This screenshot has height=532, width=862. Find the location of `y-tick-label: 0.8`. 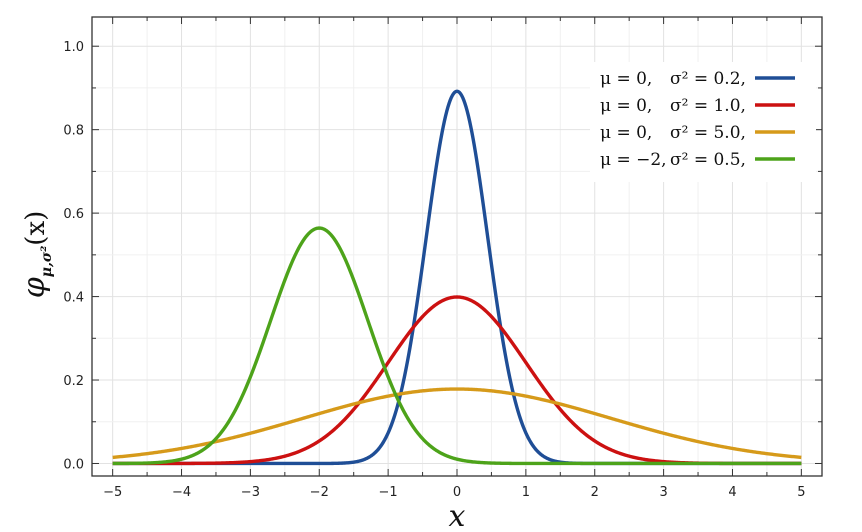

y-tick-label: 0.8 is located at coordinates (73, 131).